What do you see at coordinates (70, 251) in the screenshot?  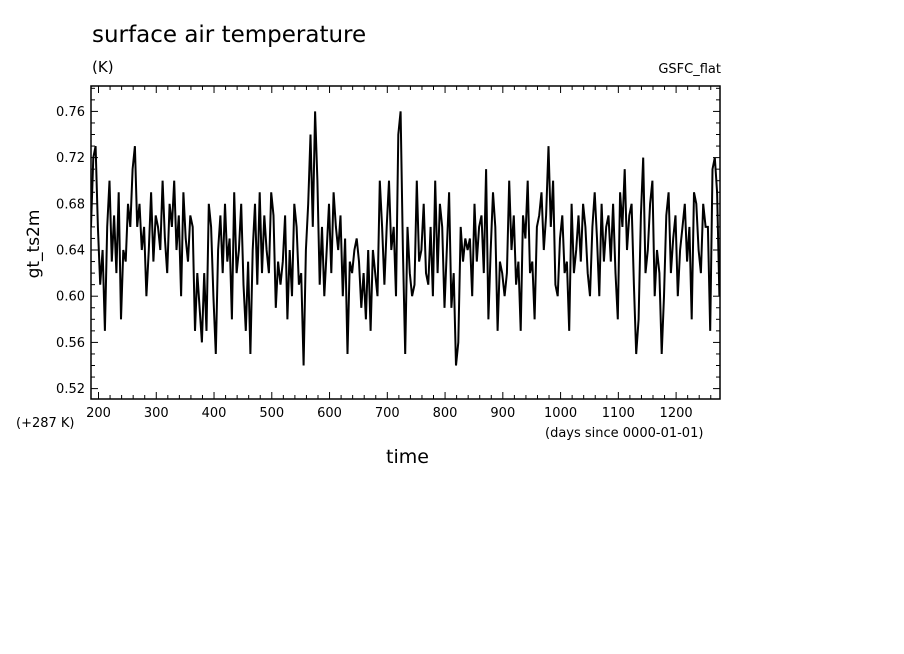 I see `y-tick-label: 0.64` at bounding box center [70, 251].